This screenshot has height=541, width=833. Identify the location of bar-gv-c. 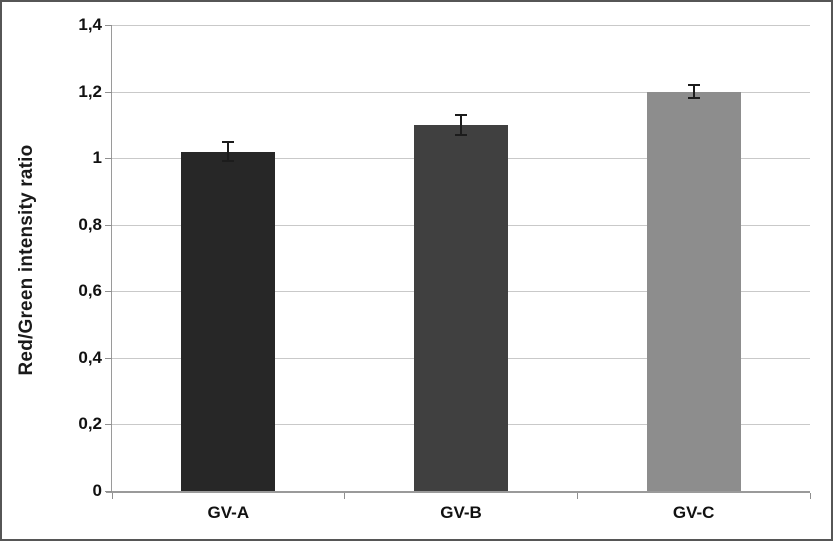
(693, 291).